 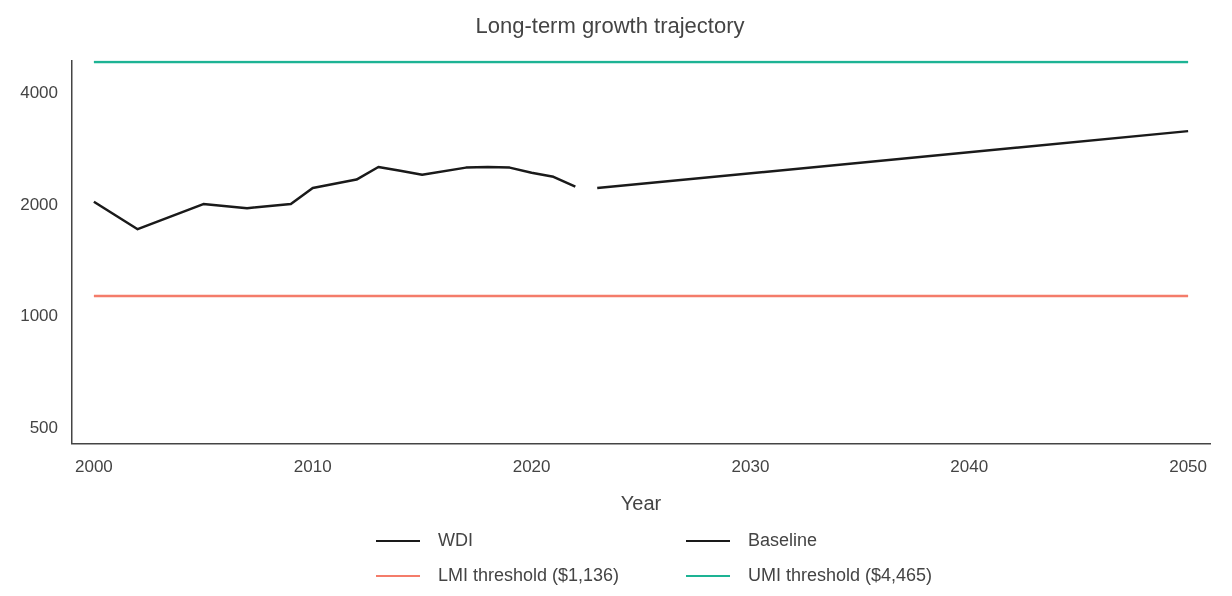 What do you see at coordinates (39, 316) in the screenshot?
I see `y-tick-label: 1000` at bounding box center [39, 316].